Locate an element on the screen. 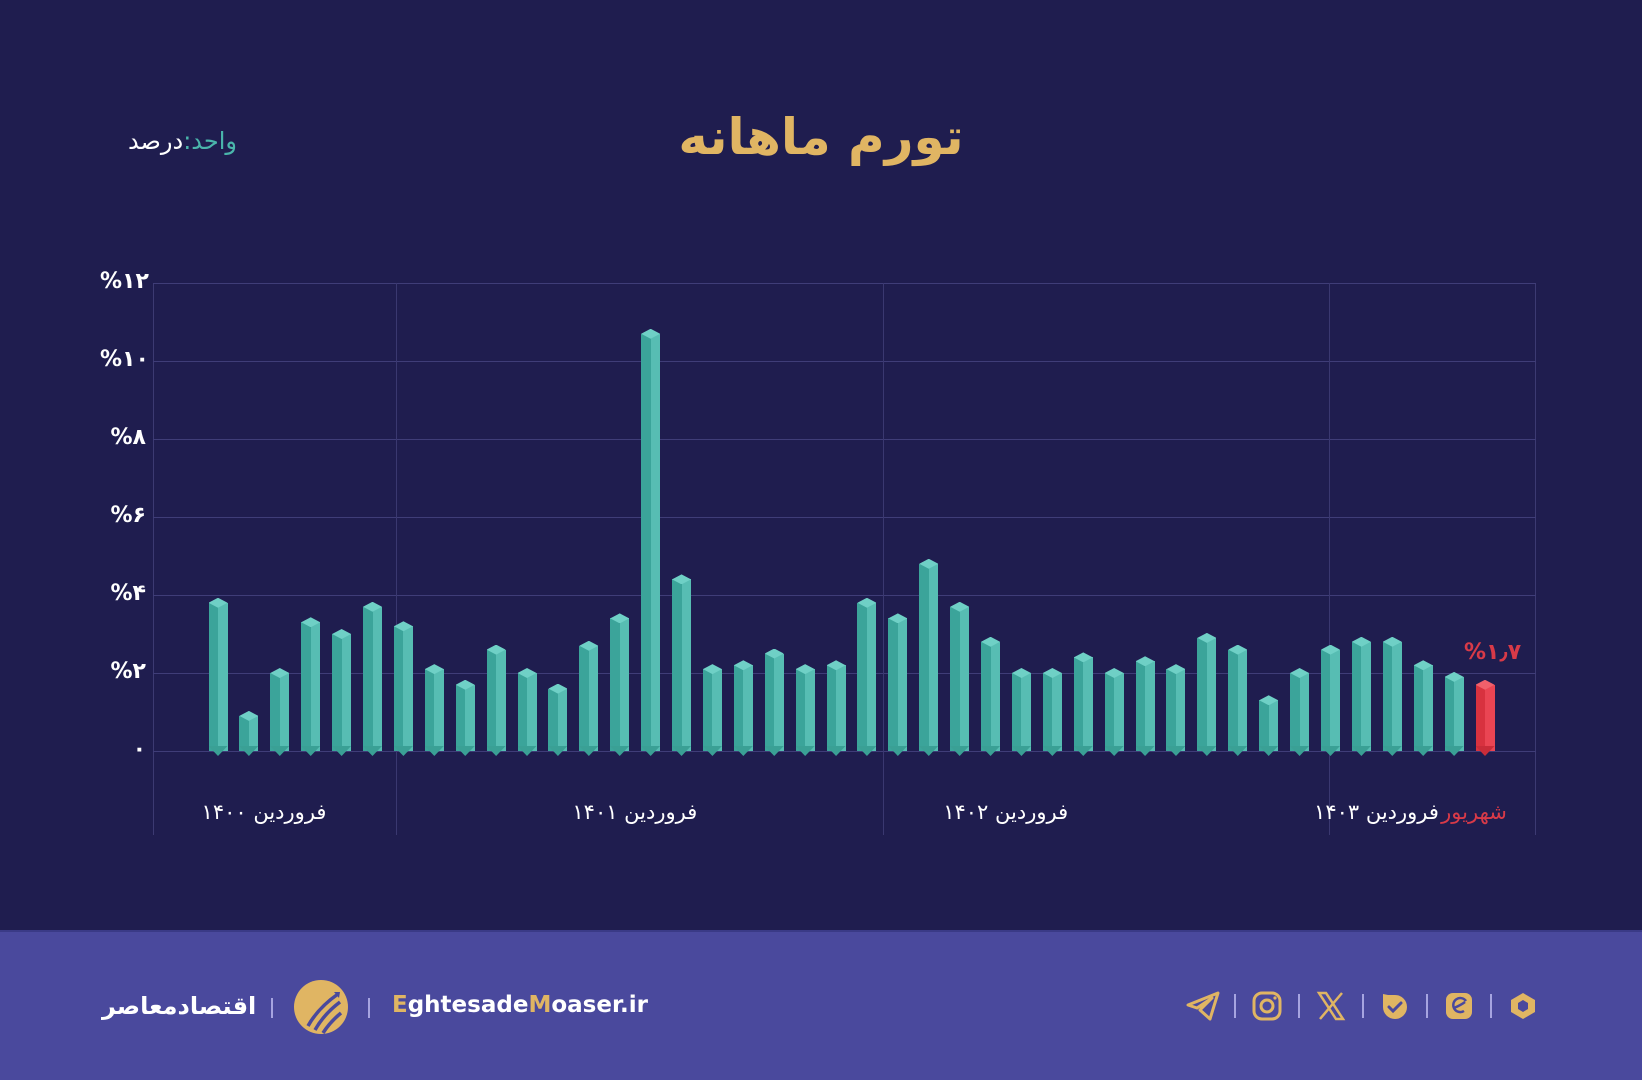  website-link: EghtesadeMoaser.ir is located at coordinates (520, 1005).